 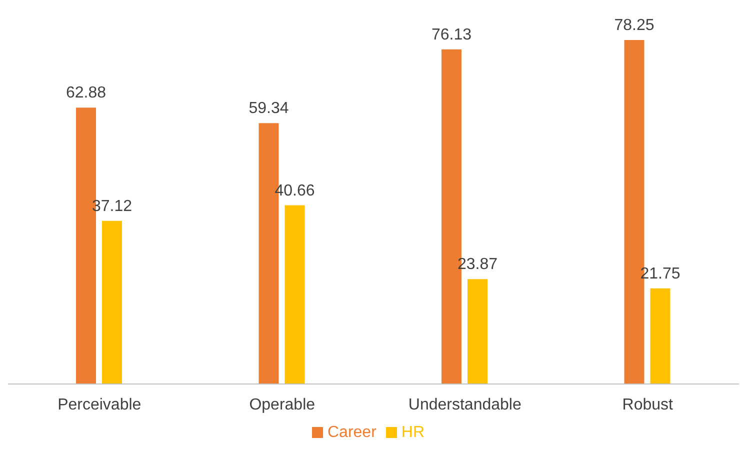 I want to click on x-tick-label: Perceivable, so click(x=100, y=405).